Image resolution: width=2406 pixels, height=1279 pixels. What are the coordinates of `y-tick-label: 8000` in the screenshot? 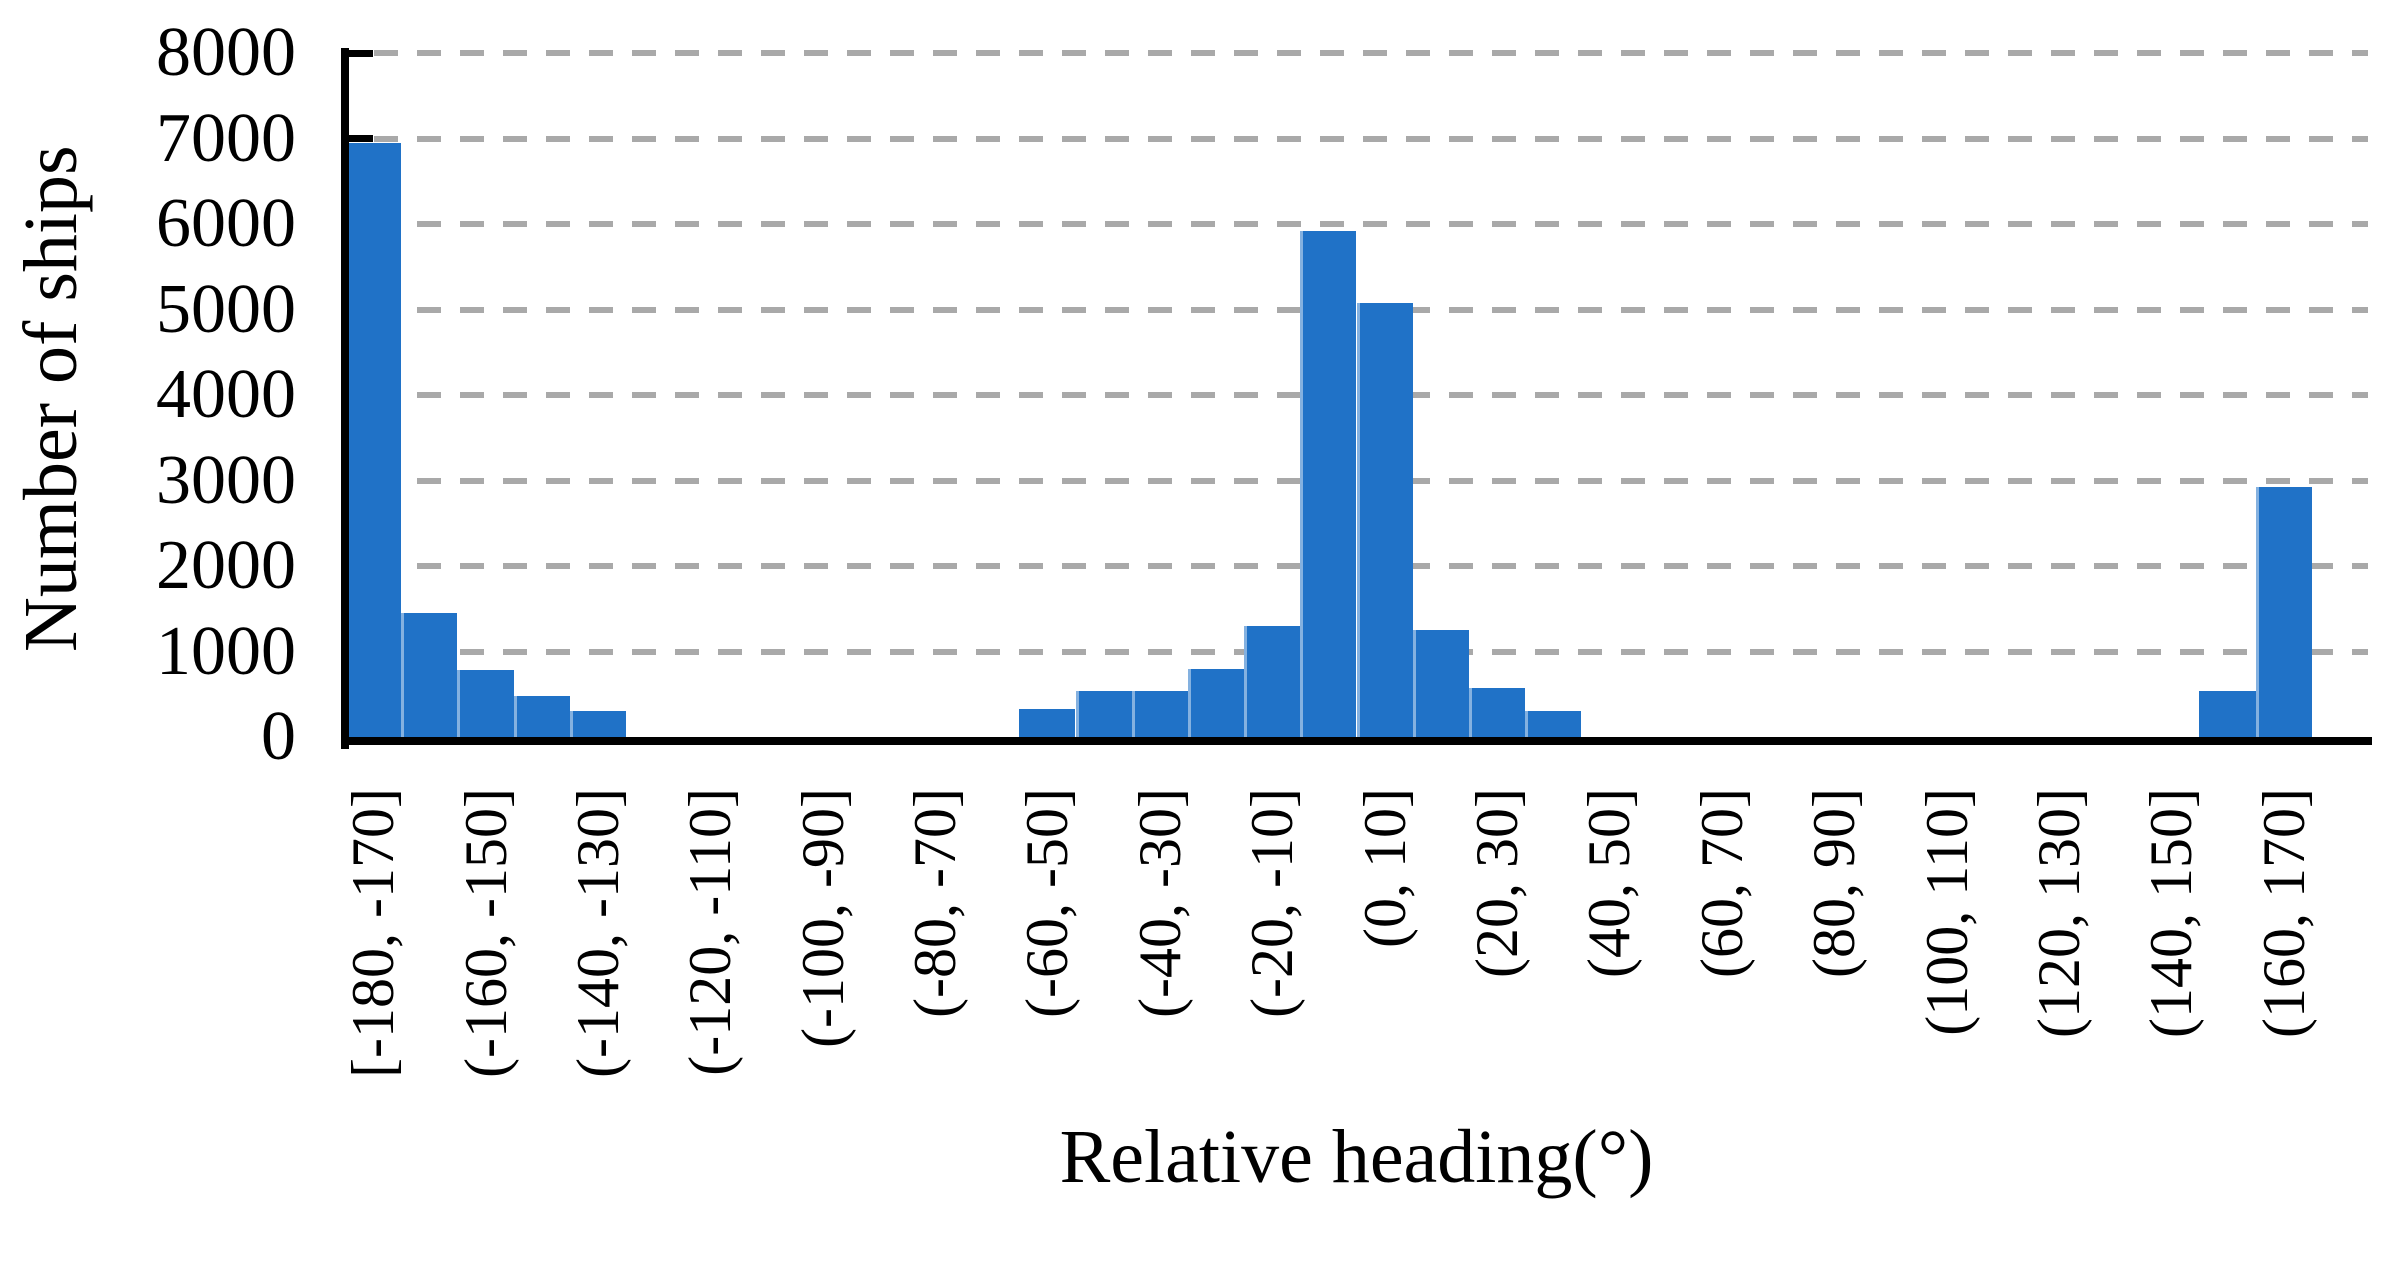 It's located at (226, 52).